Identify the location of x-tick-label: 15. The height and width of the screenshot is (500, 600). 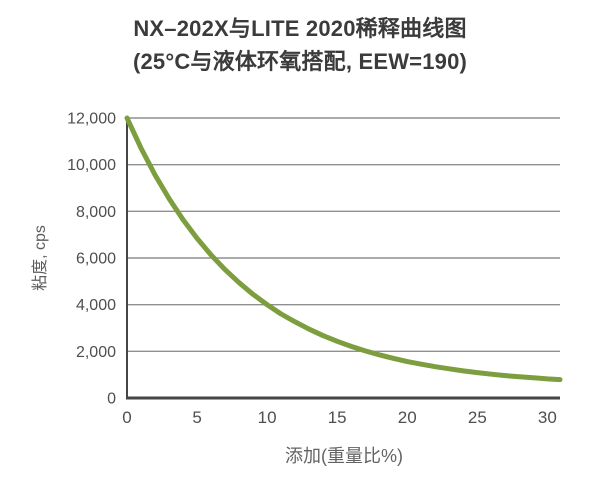
(337, 417).